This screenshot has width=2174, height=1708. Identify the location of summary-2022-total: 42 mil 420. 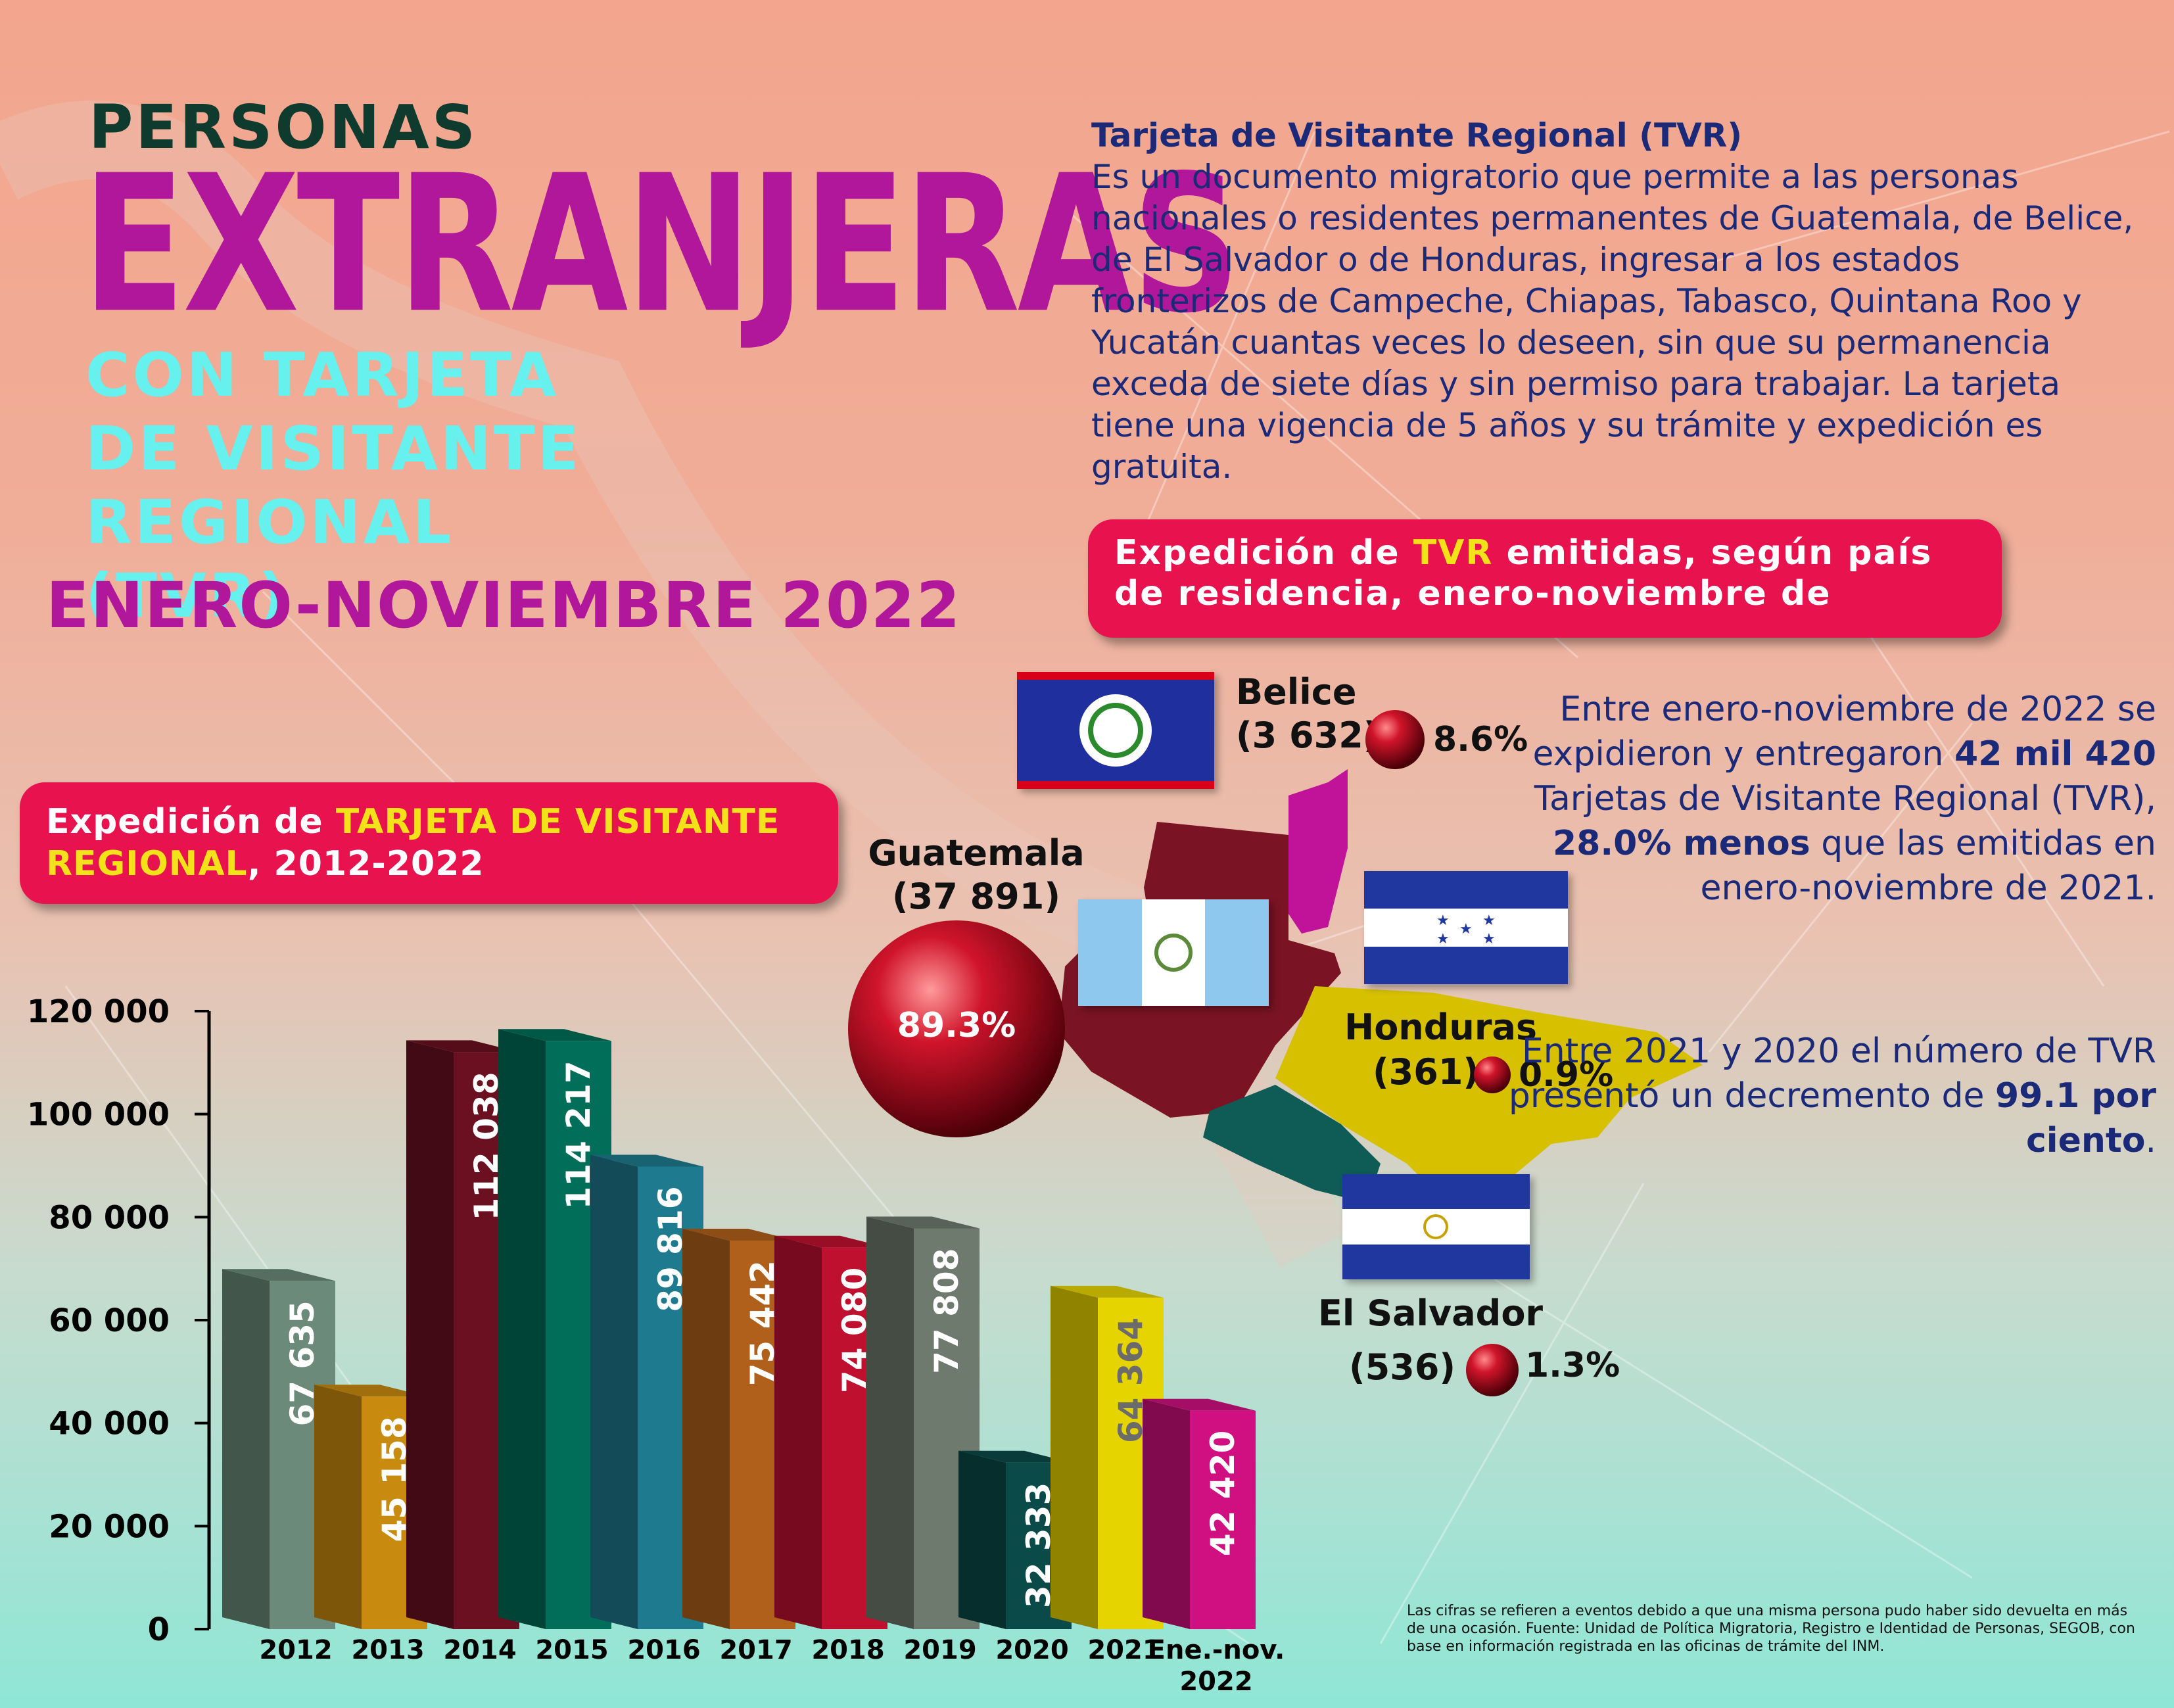
(2055, 754).